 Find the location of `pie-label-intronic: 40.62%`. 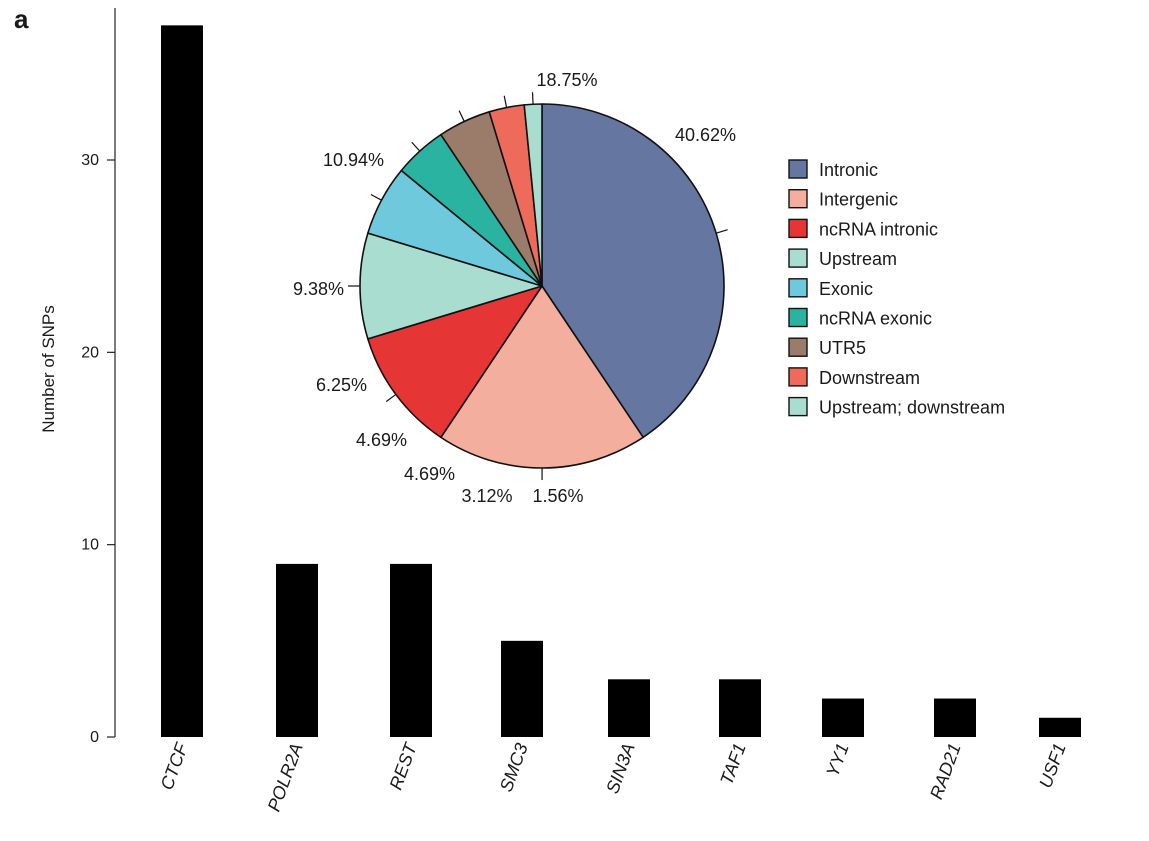

pie-label-intronic: 40.62% is located at coordinates (705, 135).